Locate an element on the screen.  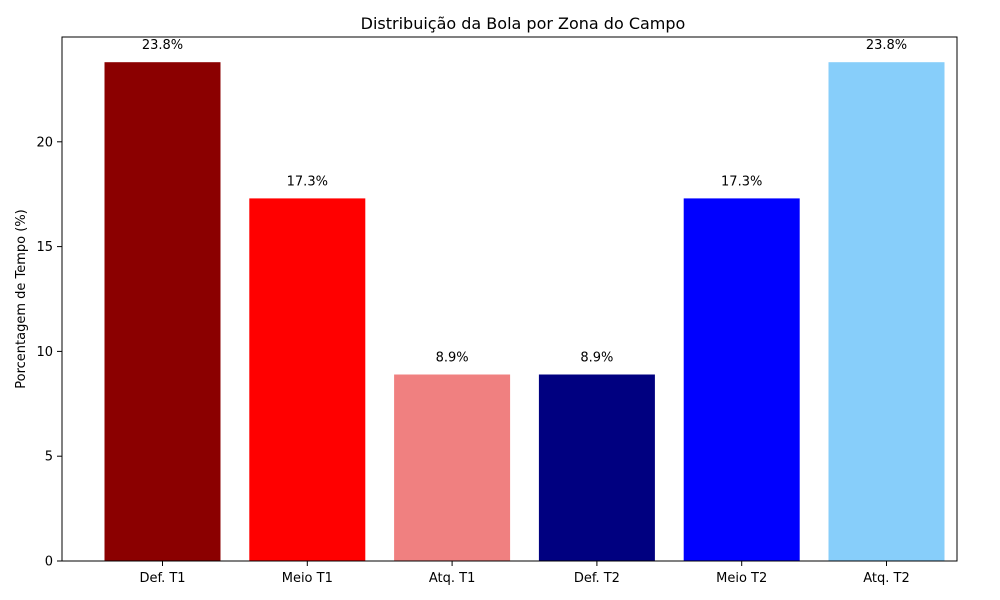
x-tick-label-3: Def. T2 is located at coordinates (597, 578).